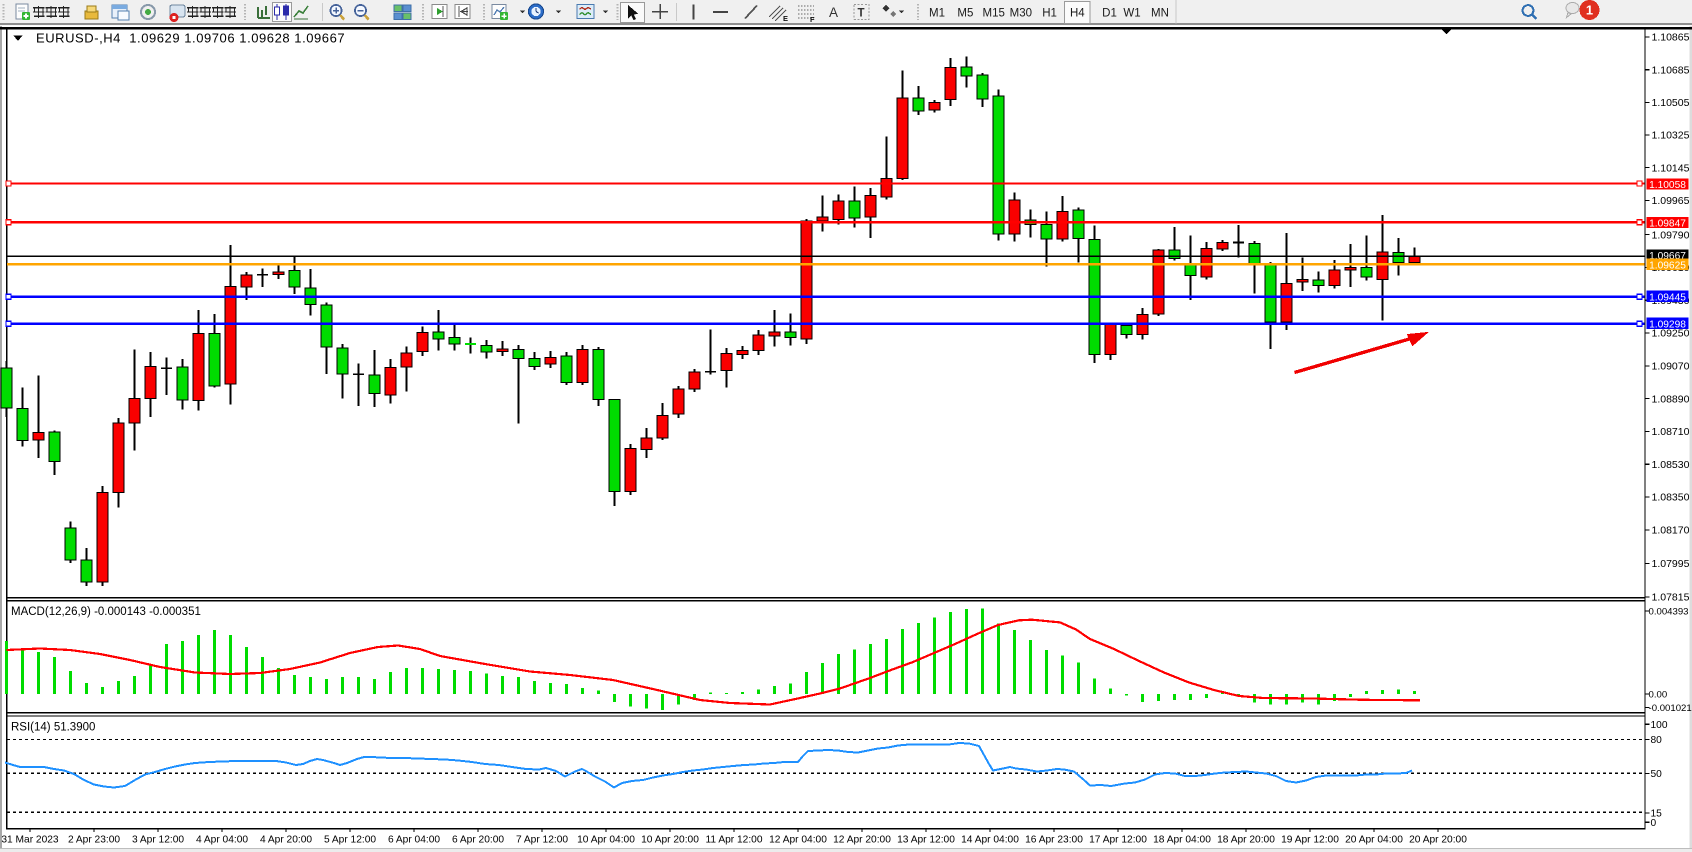  I want to click on svg-text: 1.09667, so click(1667, 256).